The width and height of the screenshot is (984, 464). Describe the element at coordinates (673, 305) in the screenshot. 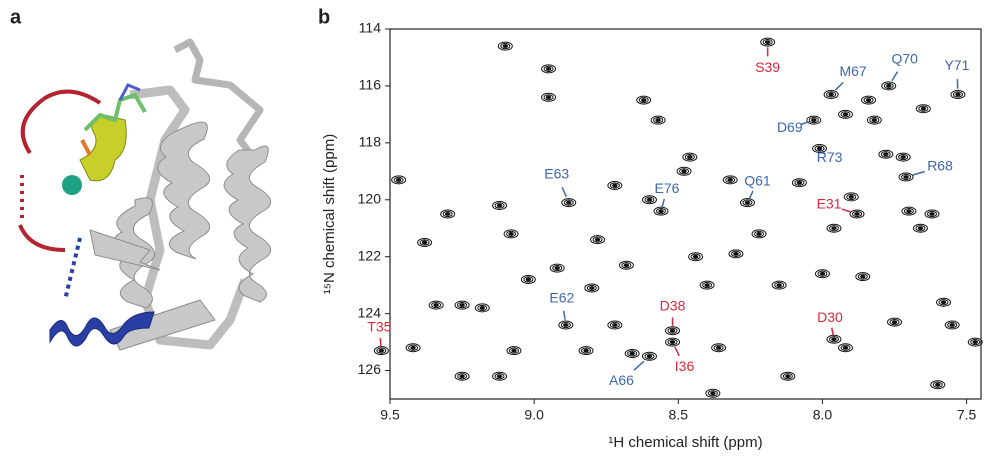

I see `annotation-label: D38` at that location.